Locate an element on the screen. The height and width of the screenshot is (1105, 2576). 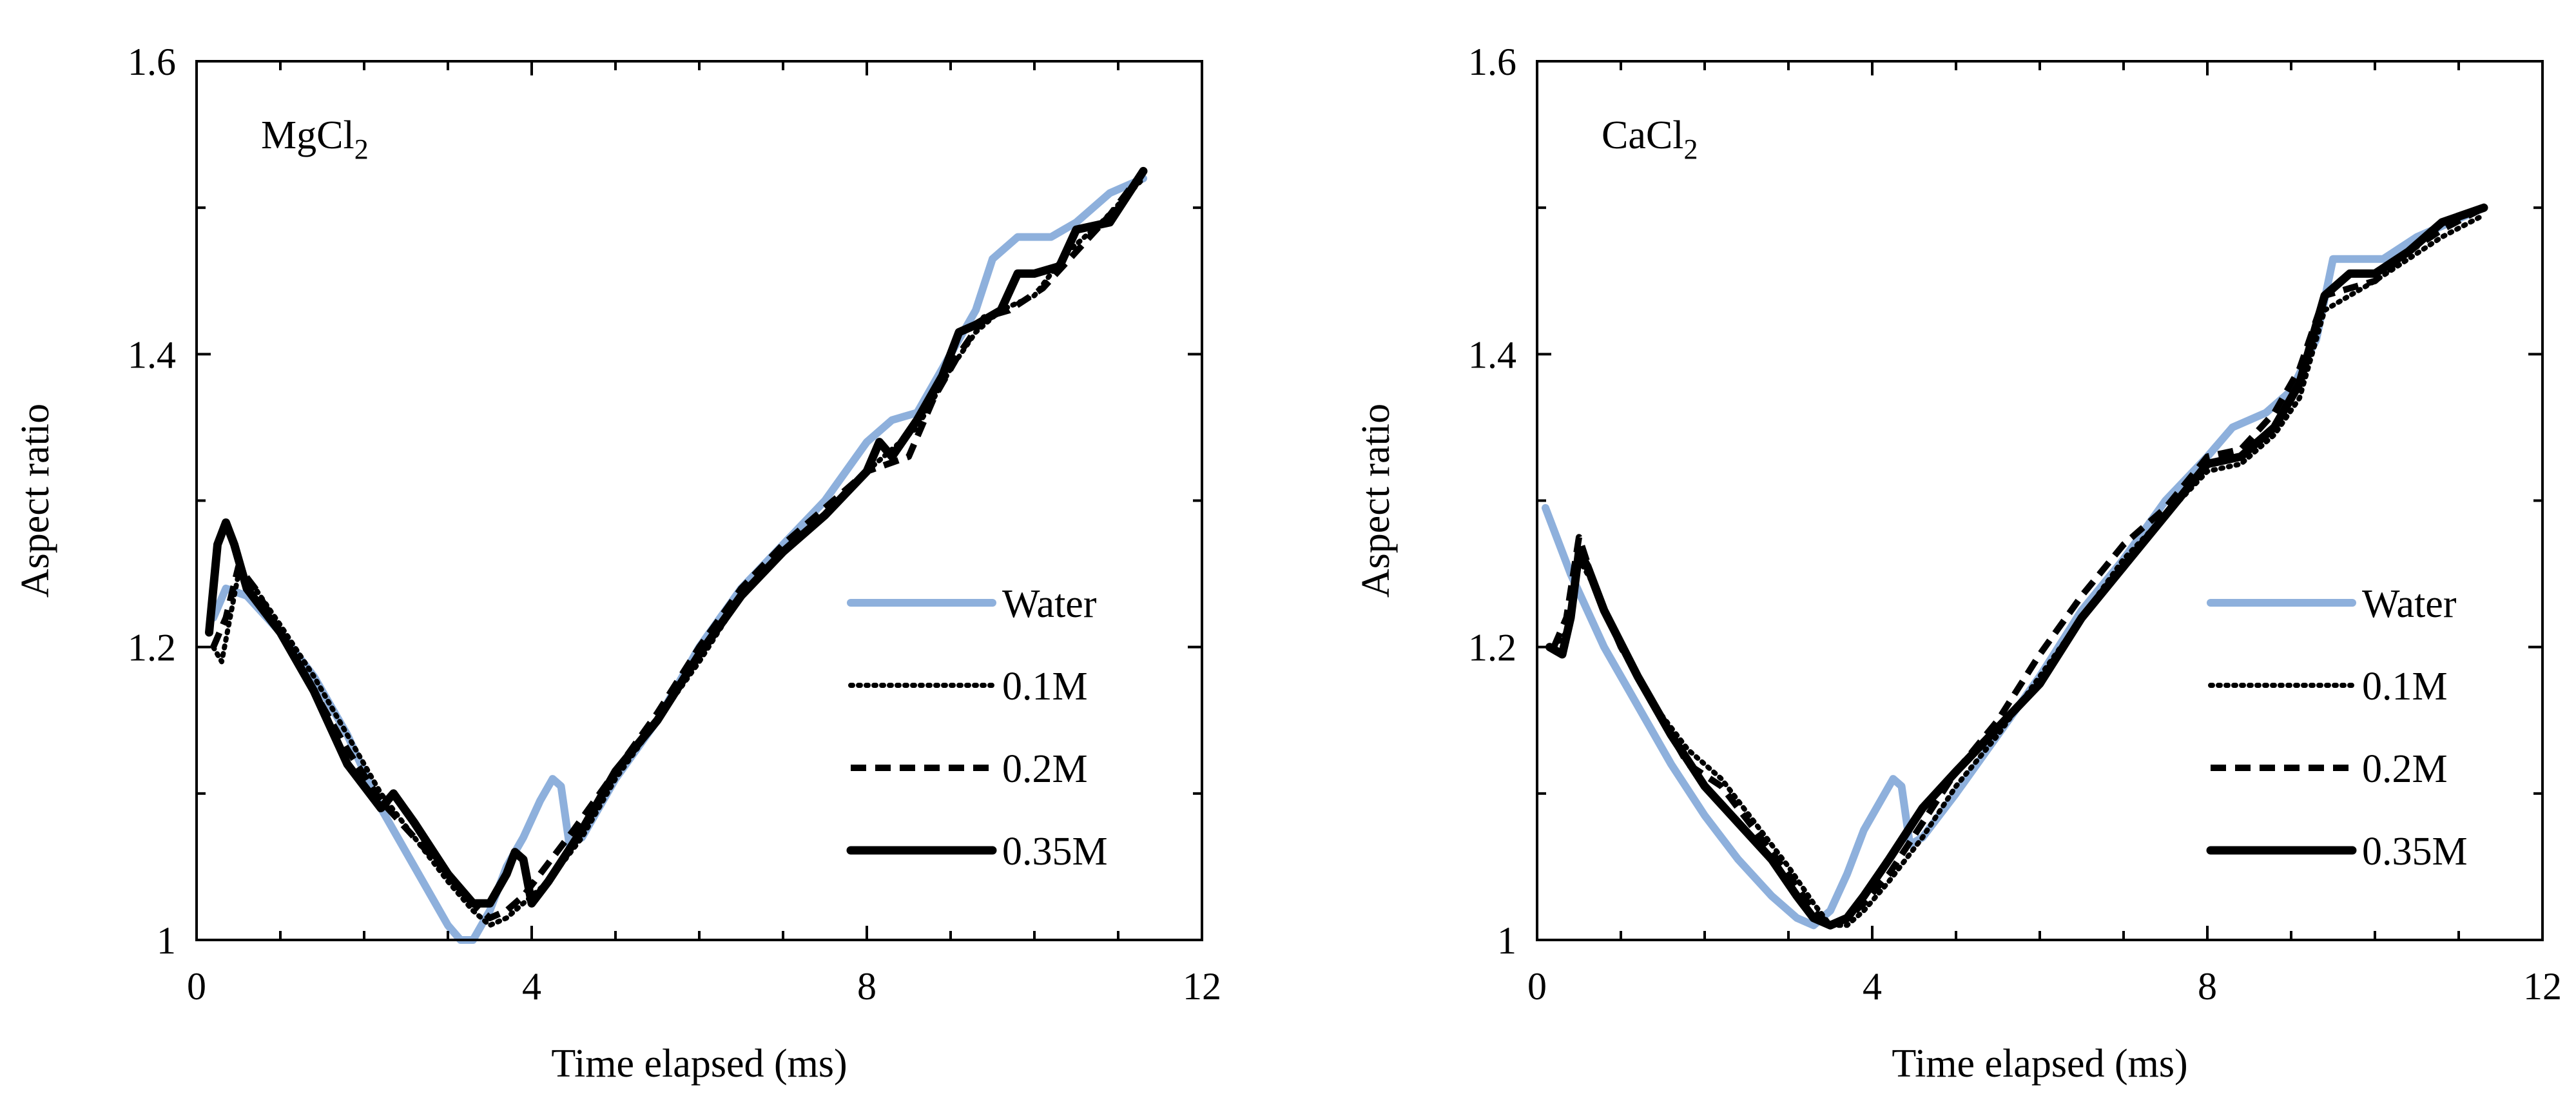
panel-label-main: MgCl is located at coordinates (307, 135).